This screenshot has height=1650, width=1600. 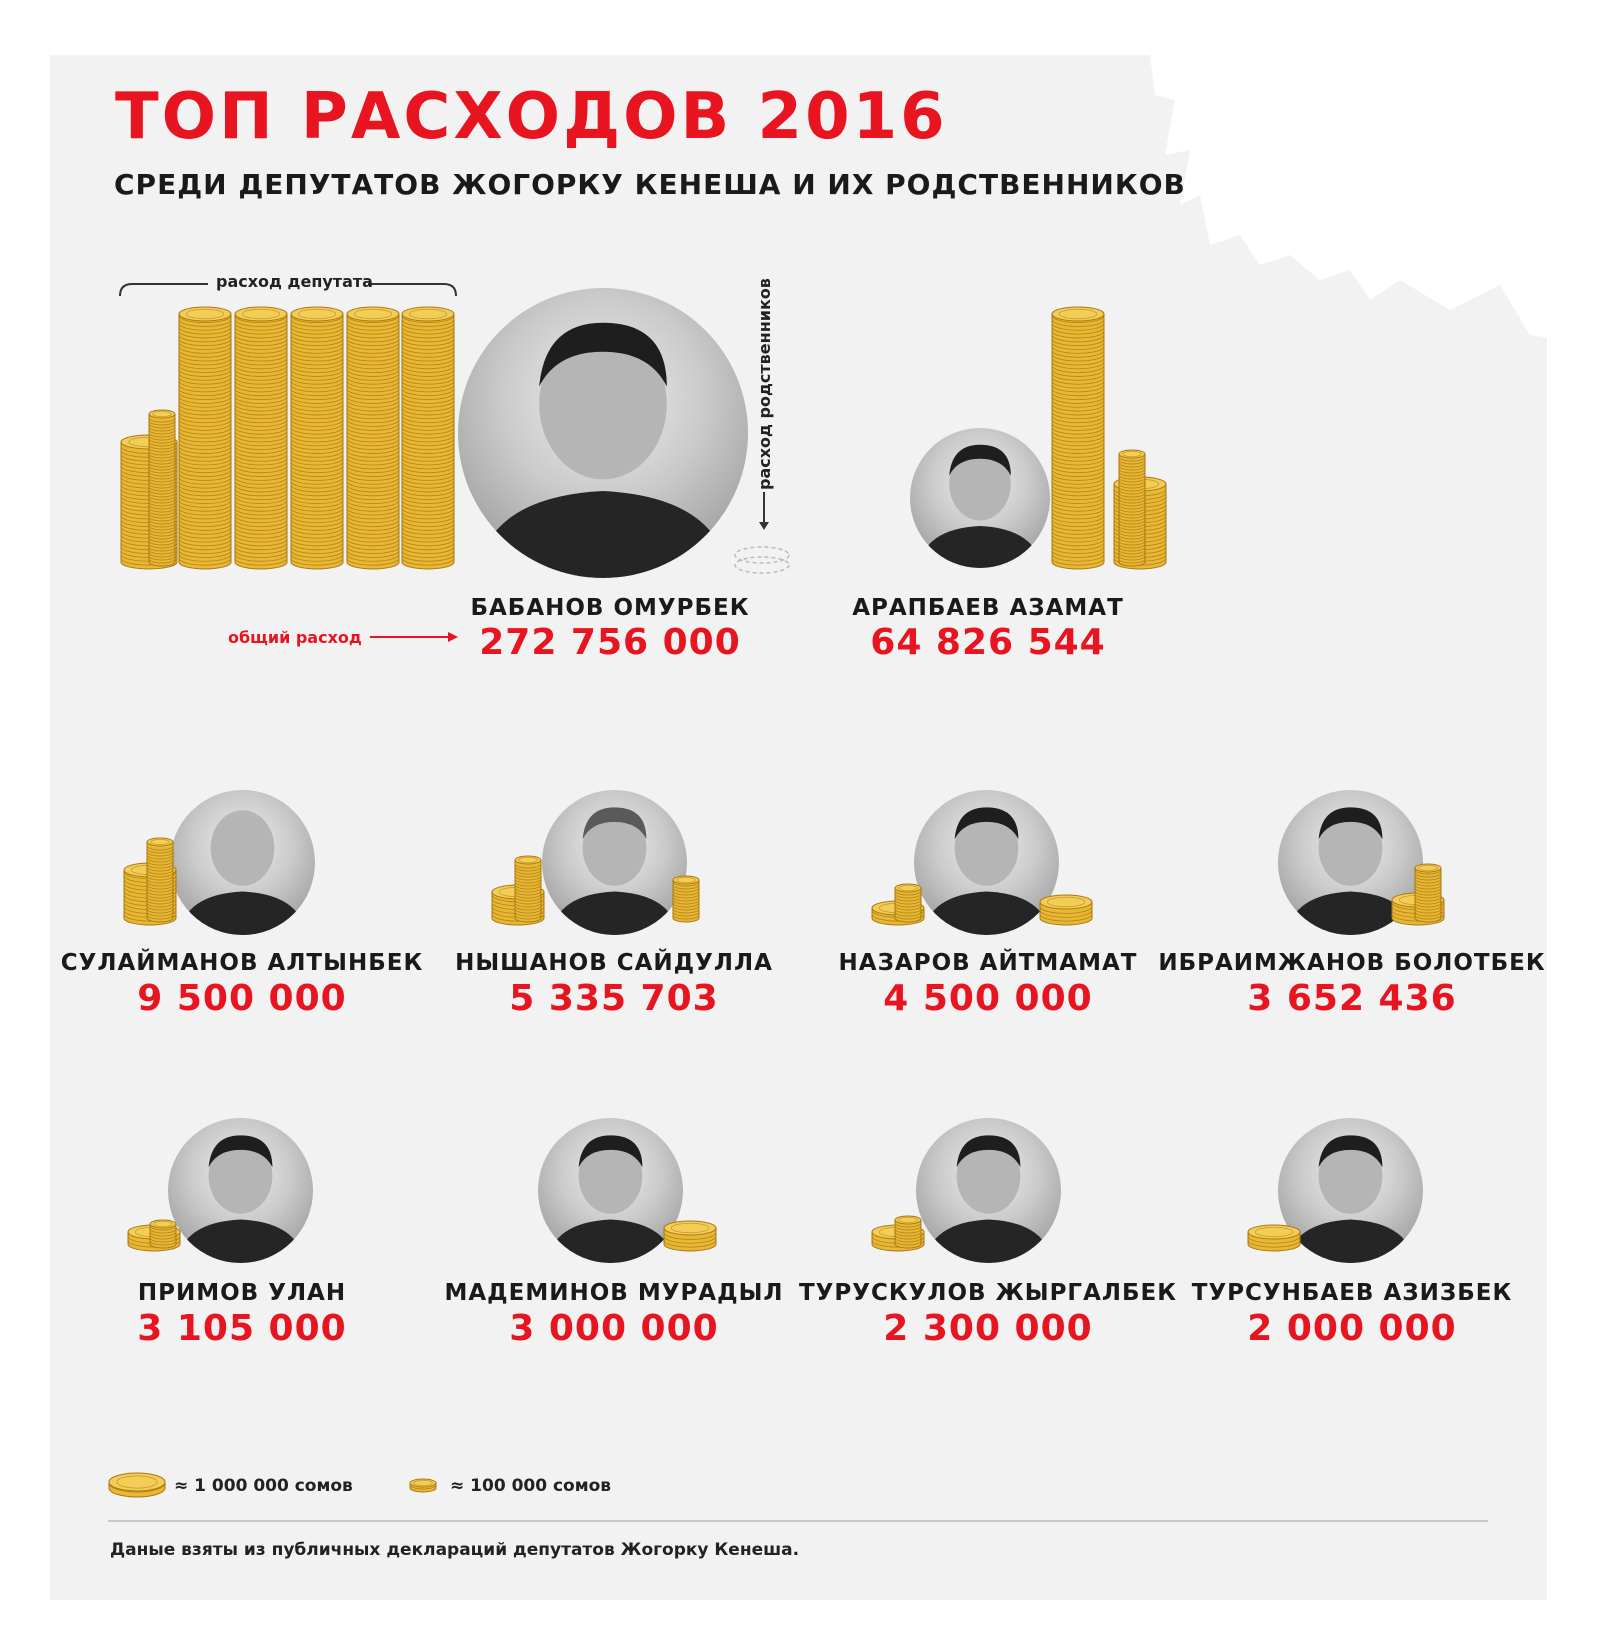 What do you see at coordinates (988, 1293) in the screenshot?
I see `deputy-name-9: ТУРУСКУЛОВ ЖЫРГАЛБЕК` at bounding box center [988, 1293].